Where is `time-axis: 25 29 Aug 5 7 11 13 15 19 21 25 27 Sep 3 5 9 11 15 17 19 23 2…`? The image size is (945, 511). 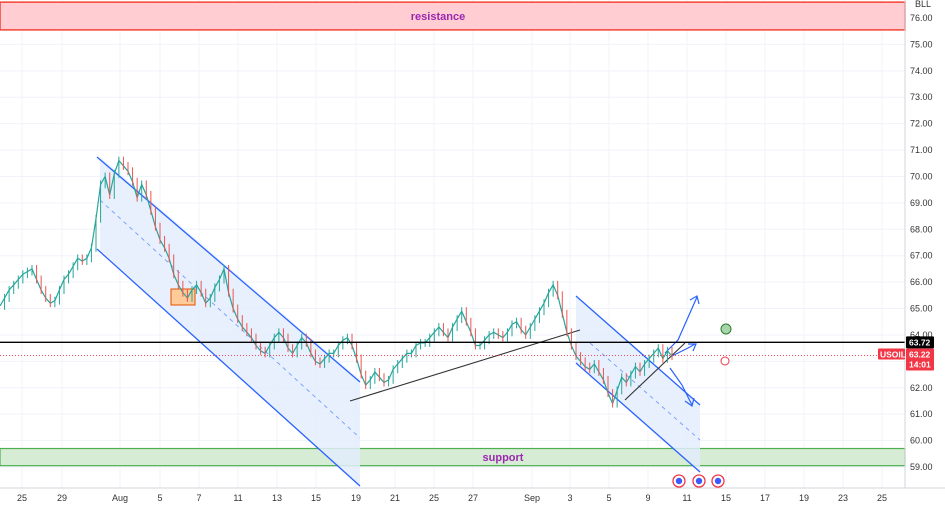
time-axis: 25 29 Aug 5 7 11 13 15 19 21 25 27 Sep 3 5 9 11 15 17 19 23 2… is located at coordinates (472, 495).